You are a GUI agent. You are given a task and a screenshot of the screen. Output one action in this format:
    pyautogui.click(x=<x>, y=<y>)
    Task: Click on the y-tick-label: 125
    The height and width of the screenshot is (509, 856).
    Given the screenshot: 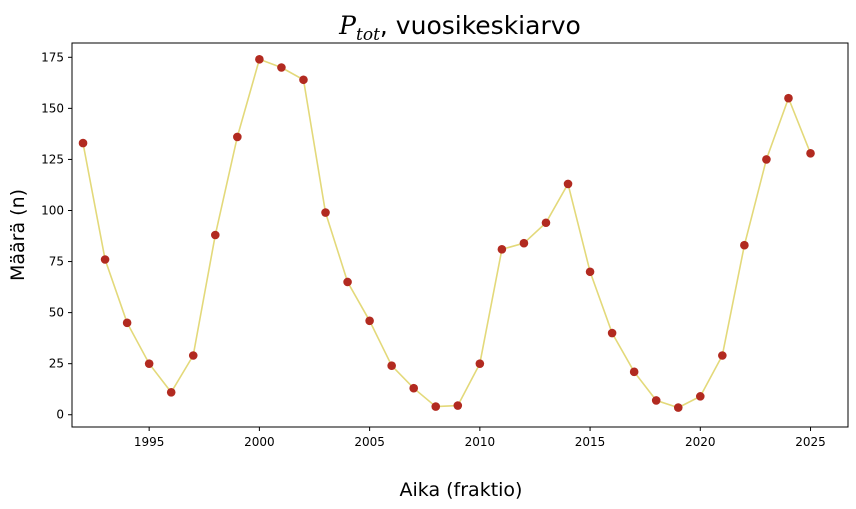 What is the action you would take?
    pyautogui.click(x=52, y=159)
    